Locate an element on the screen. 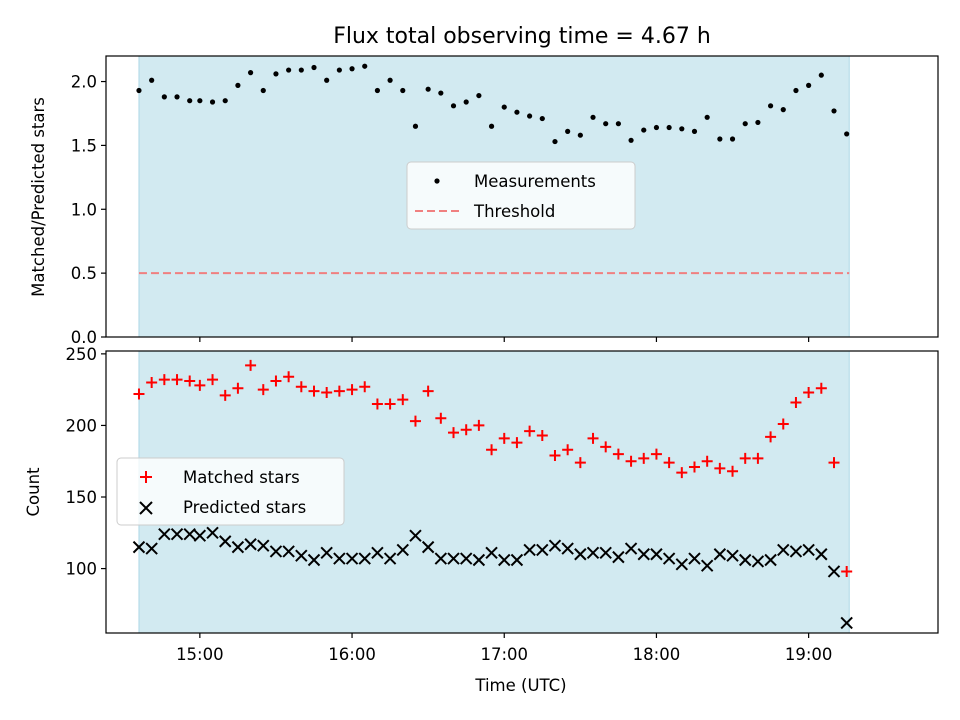 This screenshot has height=720, width=960. bottom-legend-box is located at coordinates (230, 491).